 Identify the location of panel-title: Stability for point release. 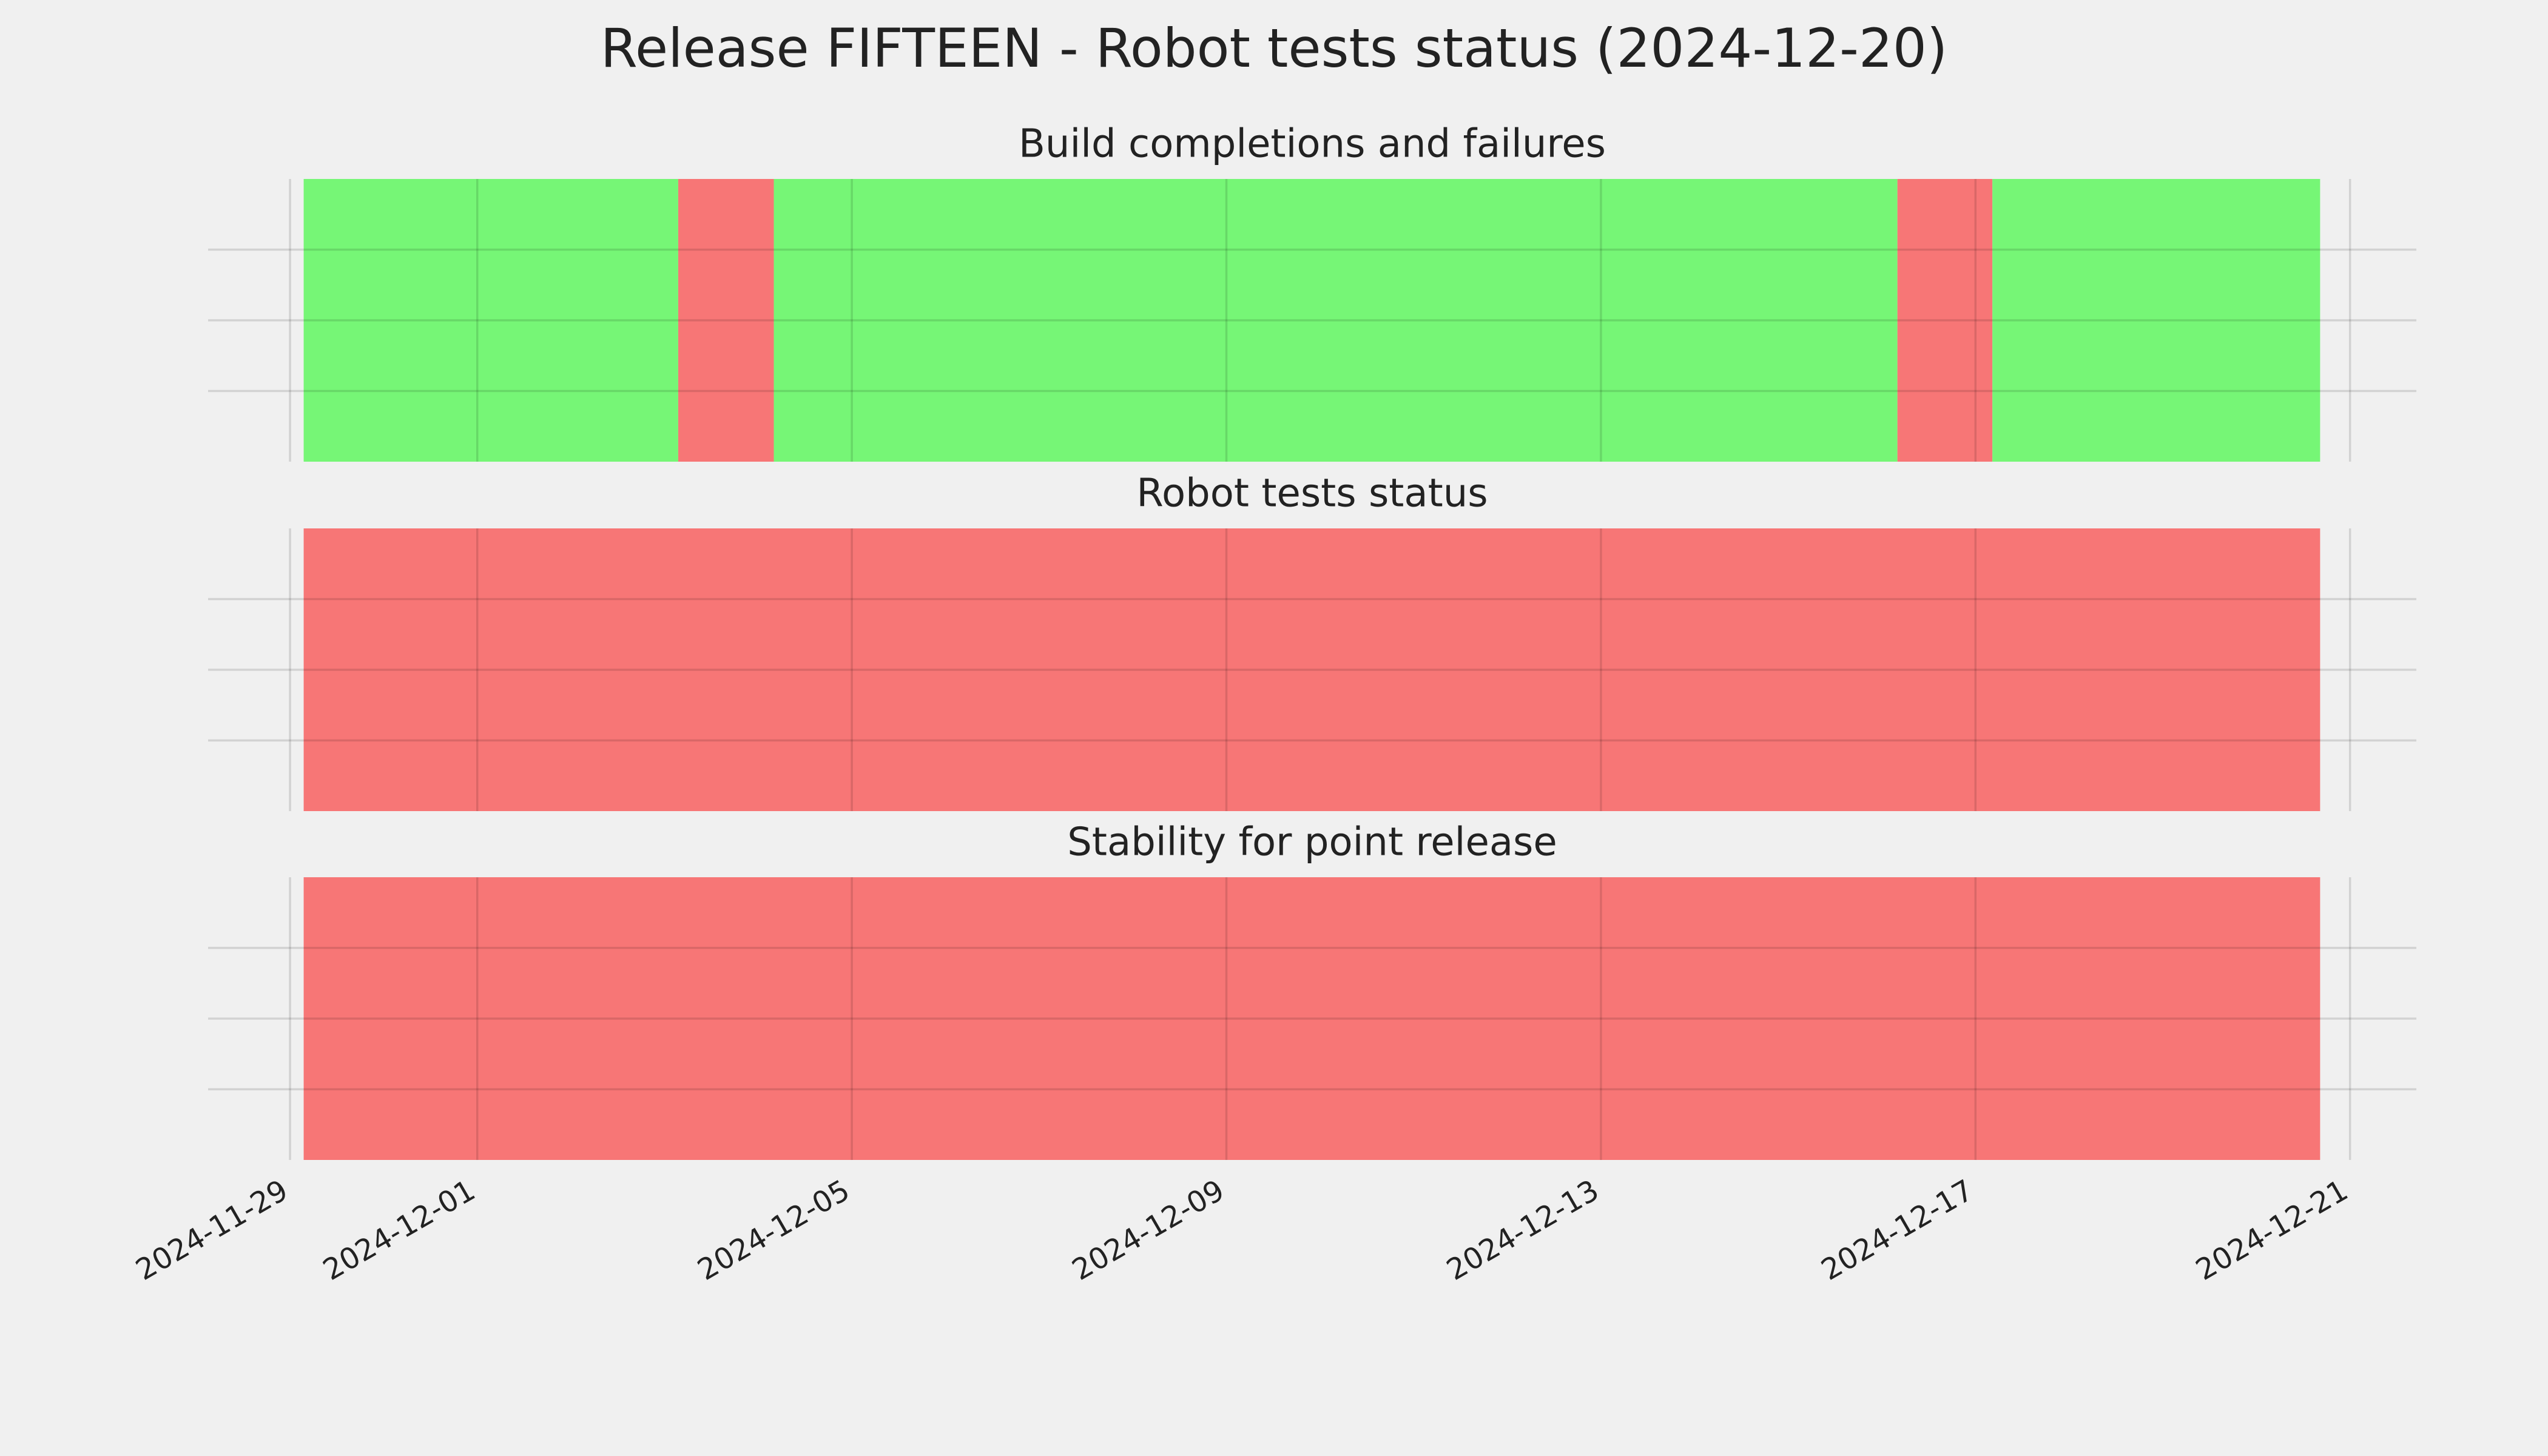
(1312, 842).